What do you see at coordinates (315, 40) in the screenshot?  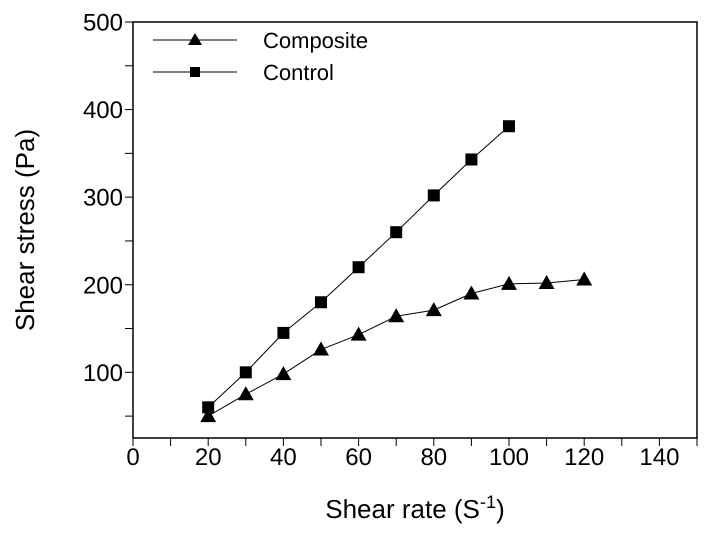 I see `legend-label: Composite` at bounding box center [315, 40].